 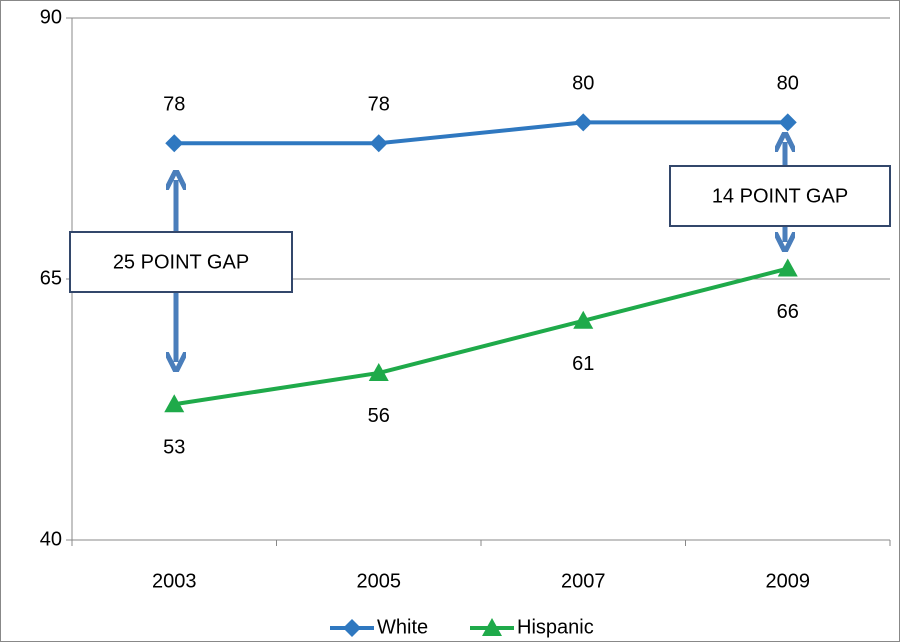 I want to click on annotation: 14 POINT GAP, so click(x=780, y=196).